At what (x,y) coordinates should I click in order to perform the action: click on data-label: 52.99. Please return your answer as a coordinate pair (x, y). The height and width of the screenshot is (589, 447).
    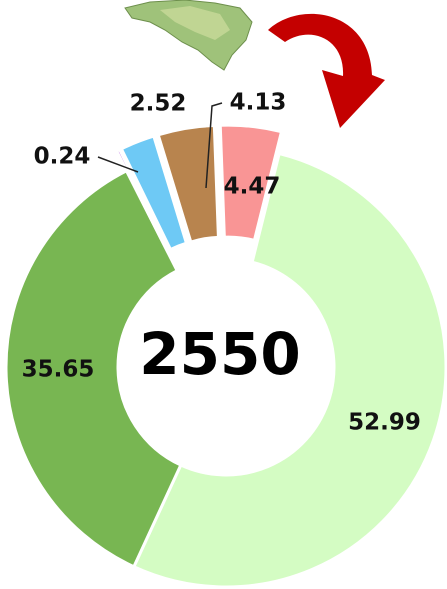
    Looking at the image, I should click on (384, 422).